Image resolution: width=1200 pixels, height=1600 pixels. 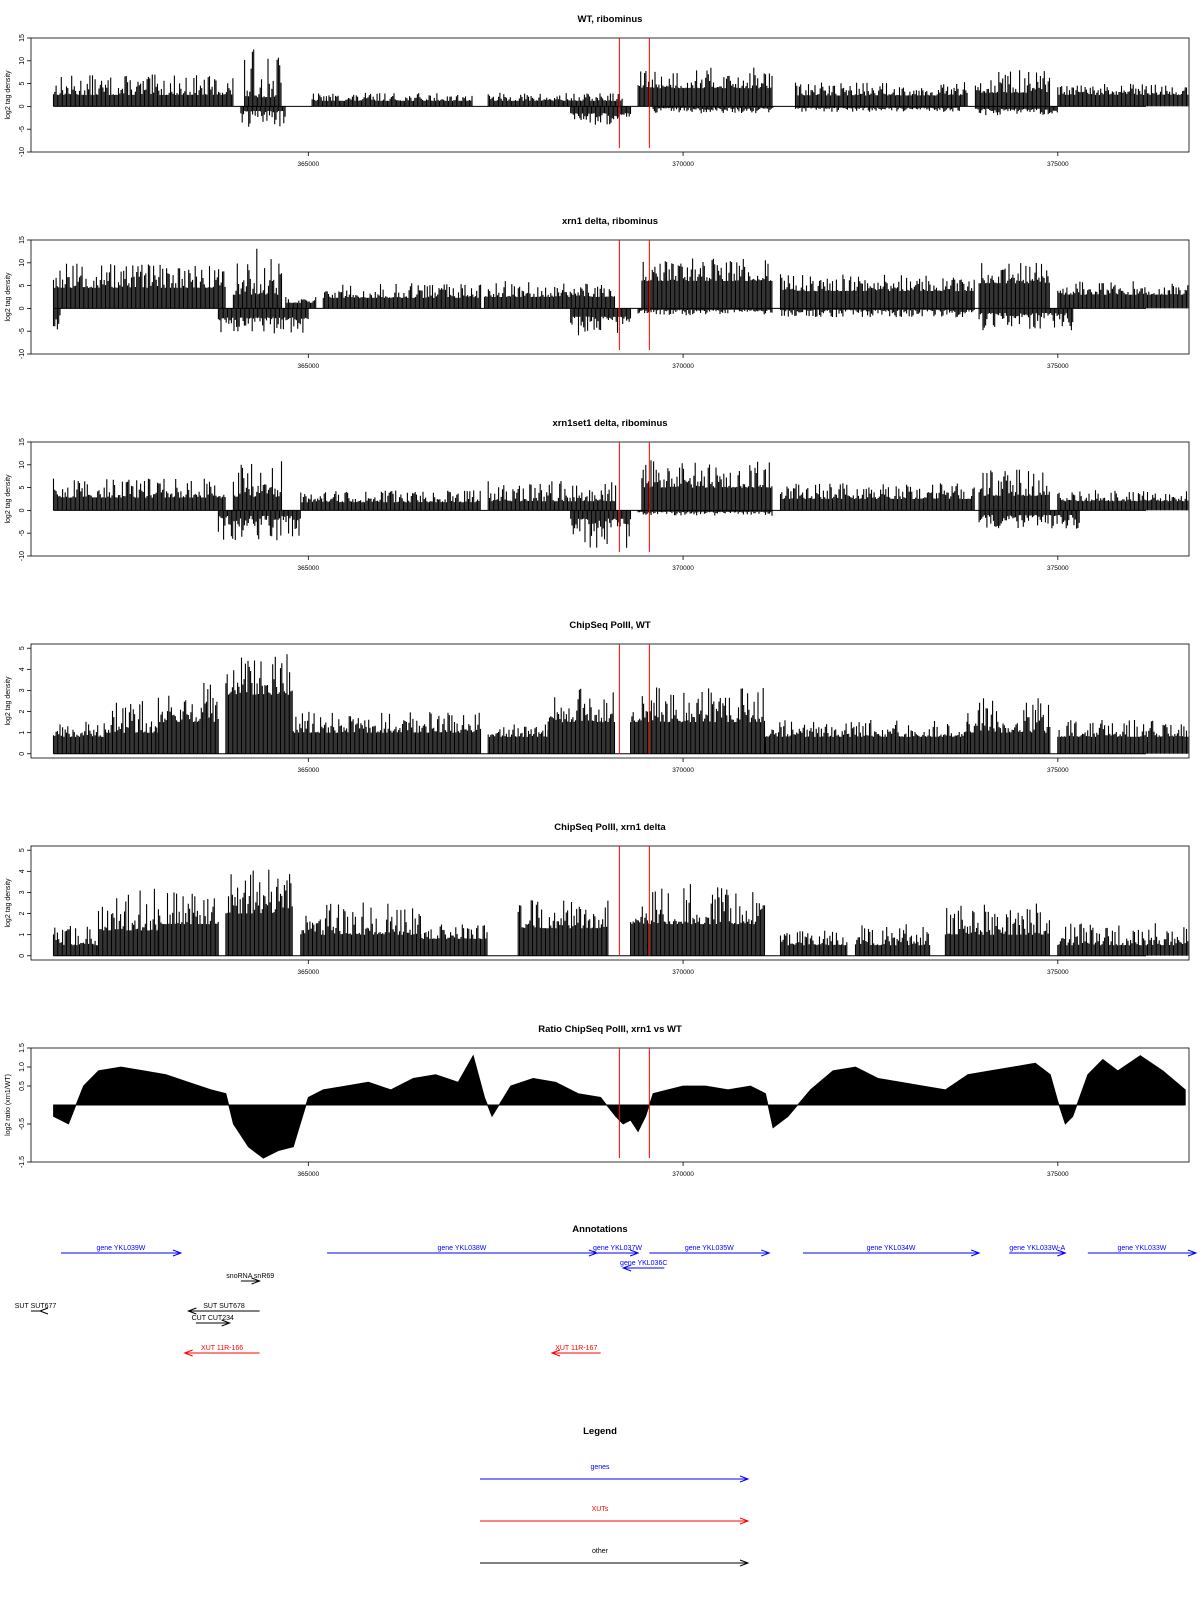 What do you see at coordinates (891, 1248) in the screenshot?
I see `annotation-label: gene YKL034W` at bounding box center [891, 1248].